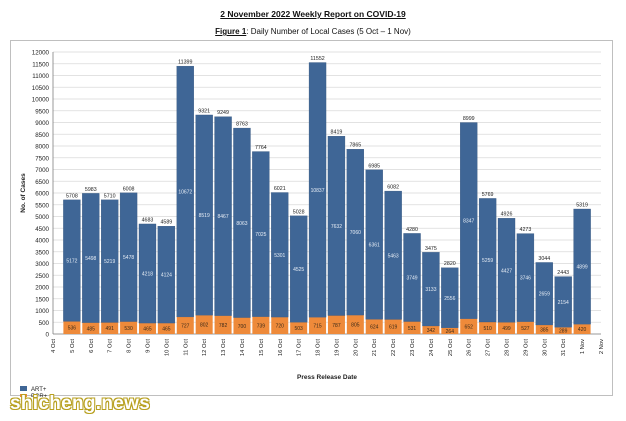 Image resolution: width=626 pixels, height=421 pixels. Describe the element at coordinates (130, 346) in the screenshot. I see `x-tick-label: 8 Oct` at that location.